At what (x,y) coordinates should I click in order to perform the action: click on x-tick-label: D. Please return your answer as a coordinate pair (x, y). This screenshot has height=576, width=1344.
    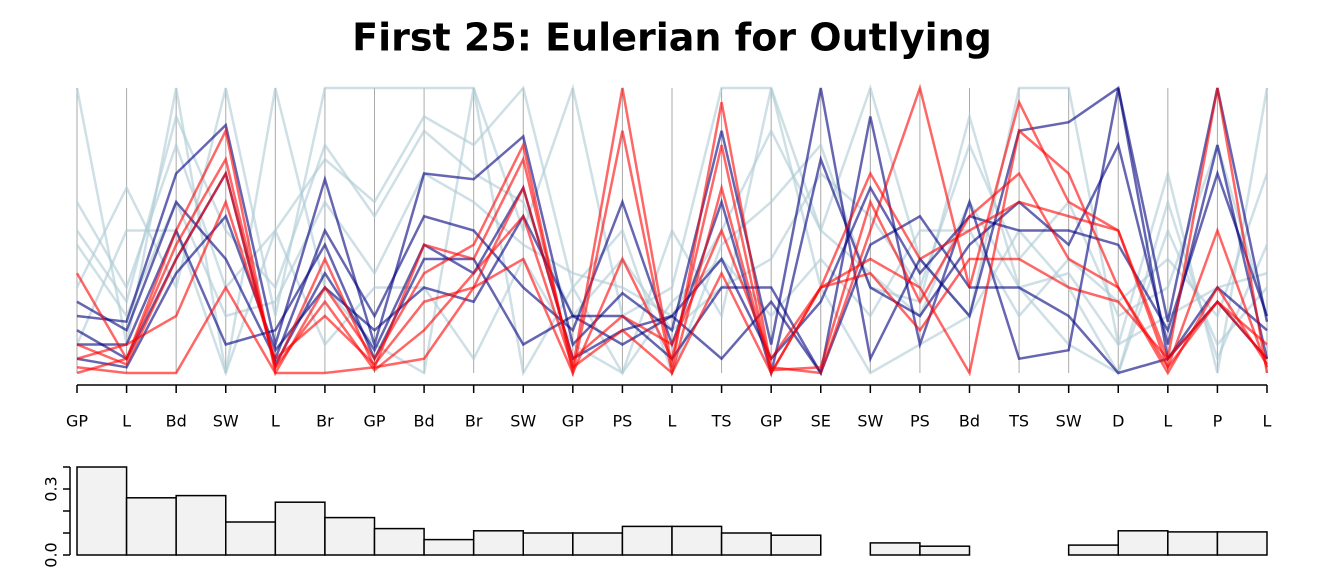
    Looking at the image, I should click on (1118, 421).